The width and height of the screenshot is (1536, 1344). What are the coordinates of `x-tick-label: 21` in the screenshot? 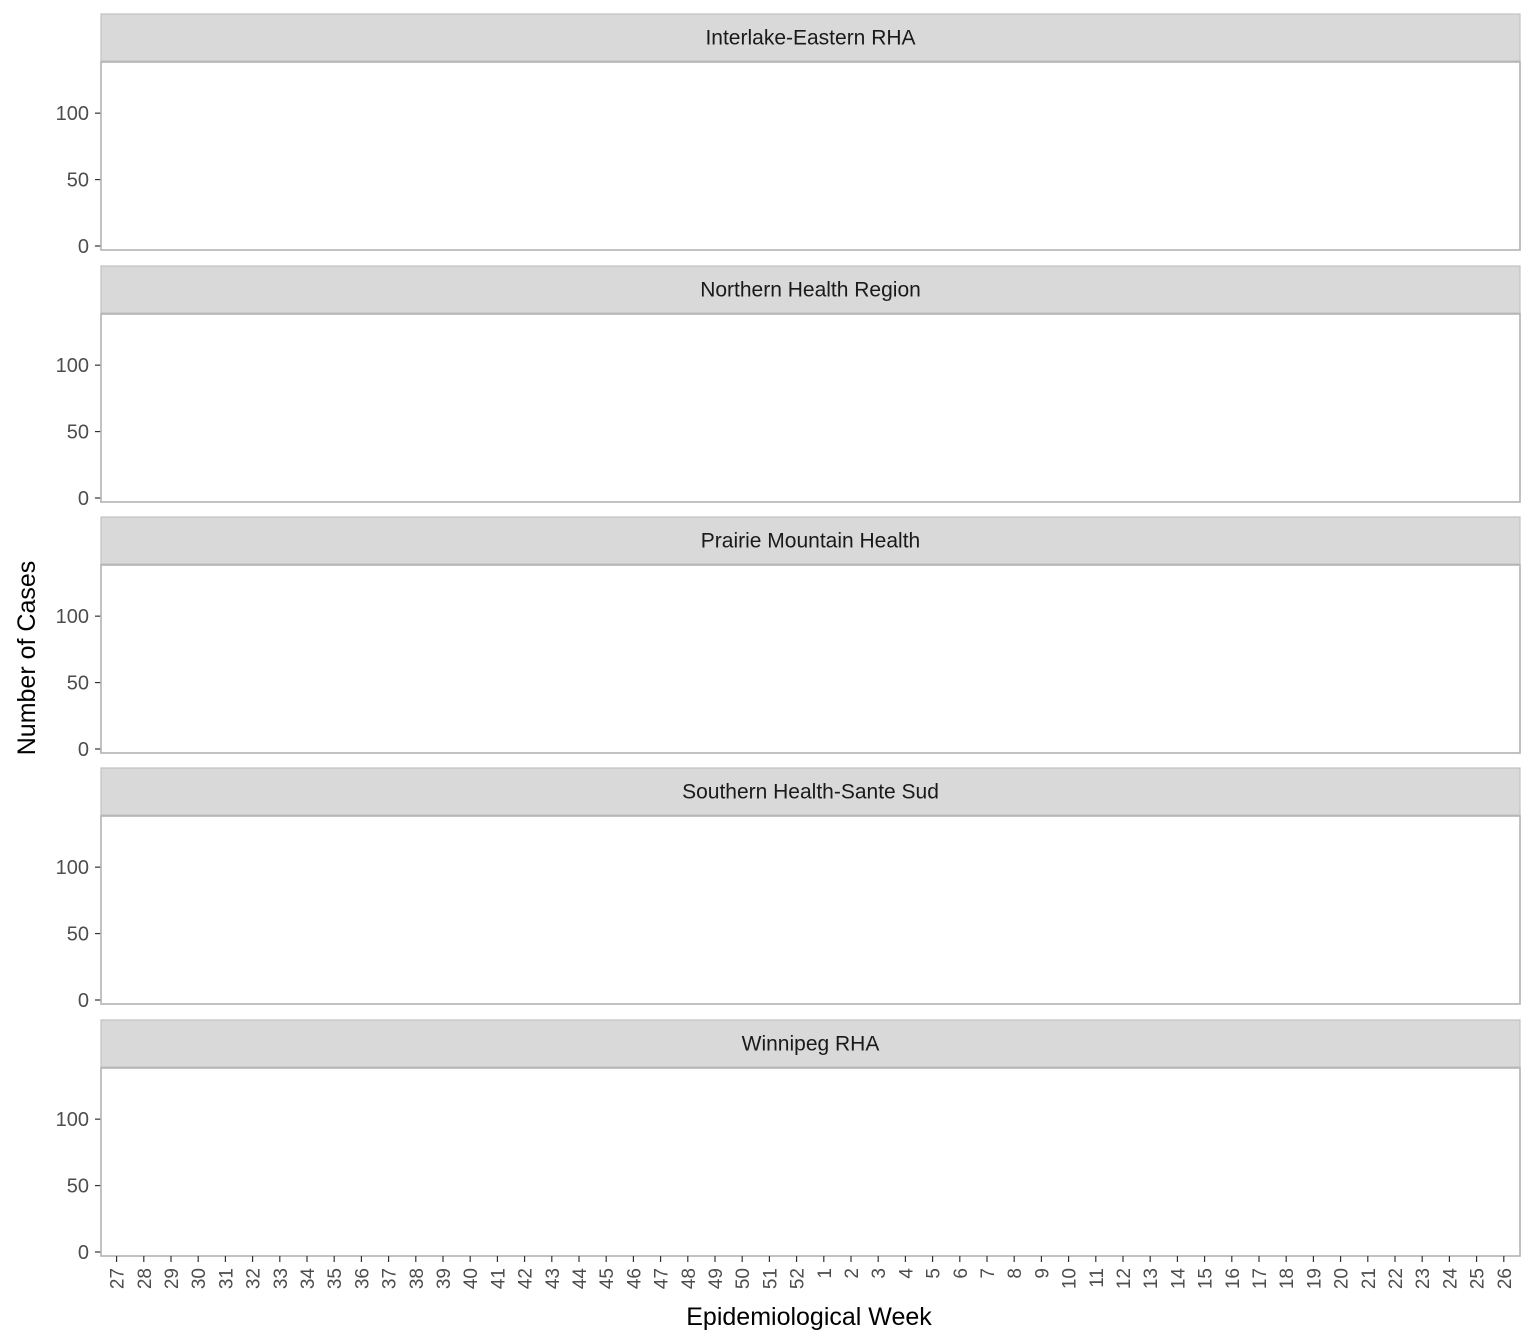 It's located at (1369, 1278).